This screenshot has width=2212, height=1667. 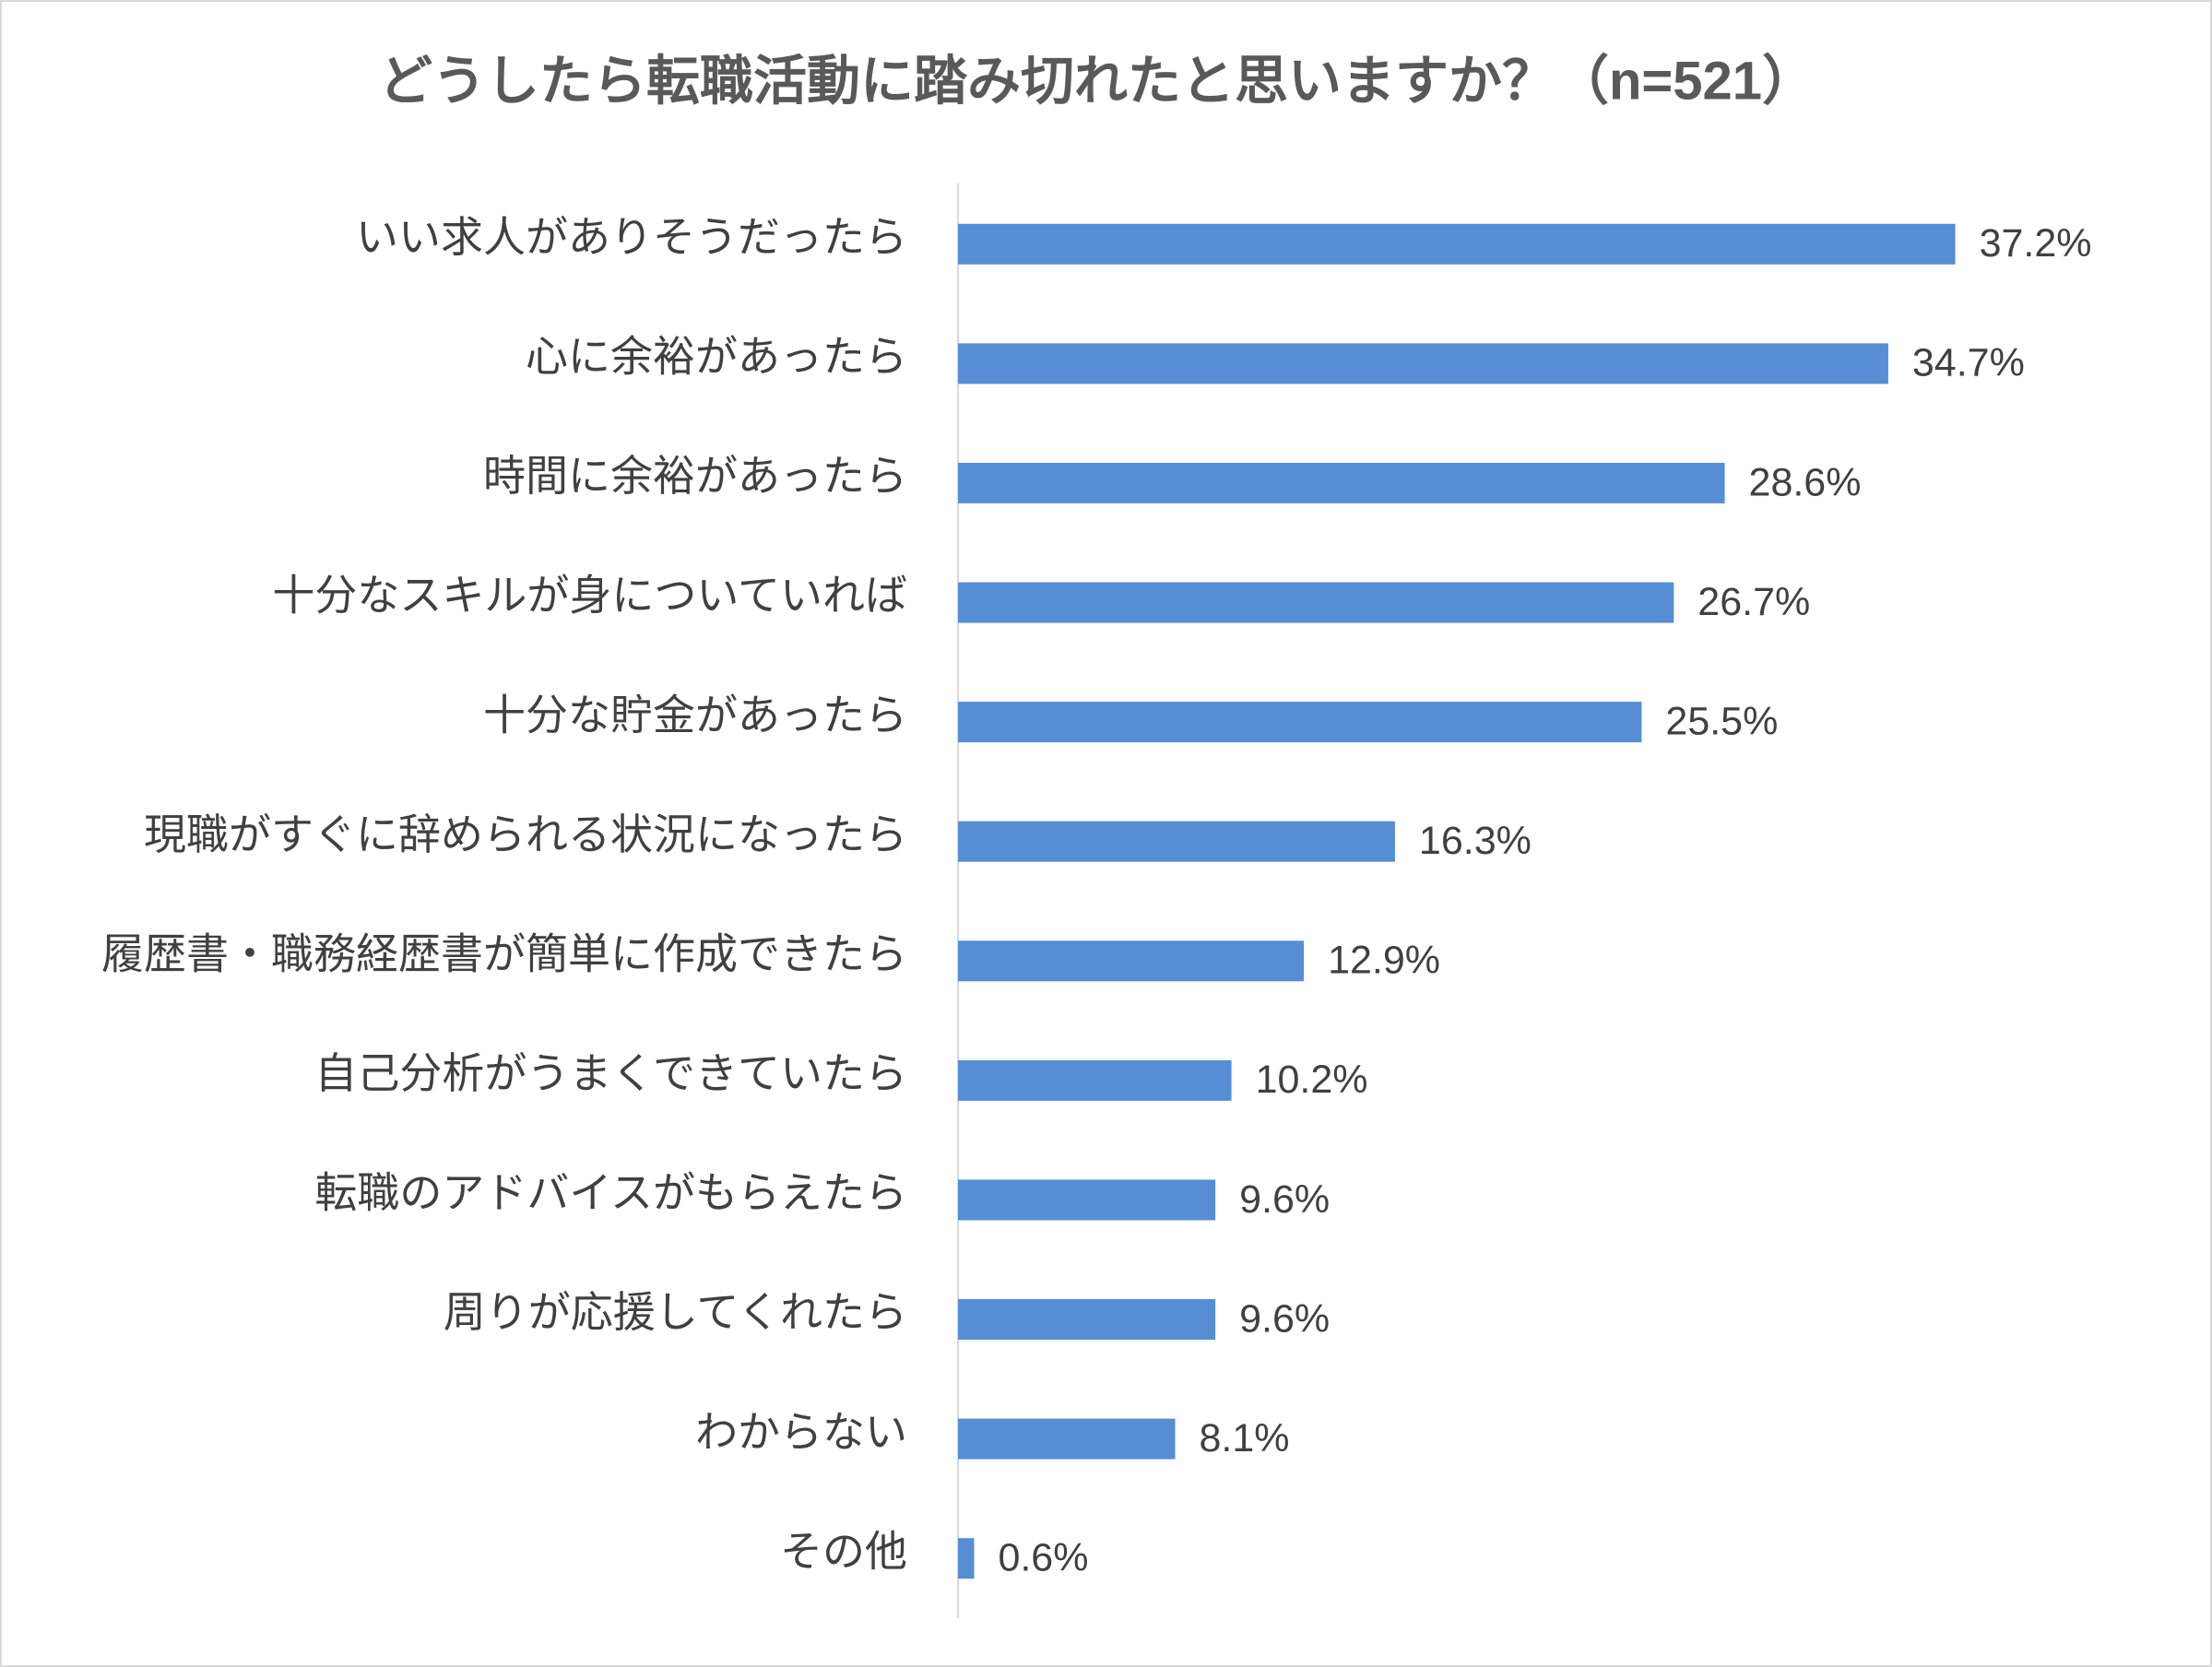 I want to click on value-label: 8.1%, so click(x=1245, y=1438).